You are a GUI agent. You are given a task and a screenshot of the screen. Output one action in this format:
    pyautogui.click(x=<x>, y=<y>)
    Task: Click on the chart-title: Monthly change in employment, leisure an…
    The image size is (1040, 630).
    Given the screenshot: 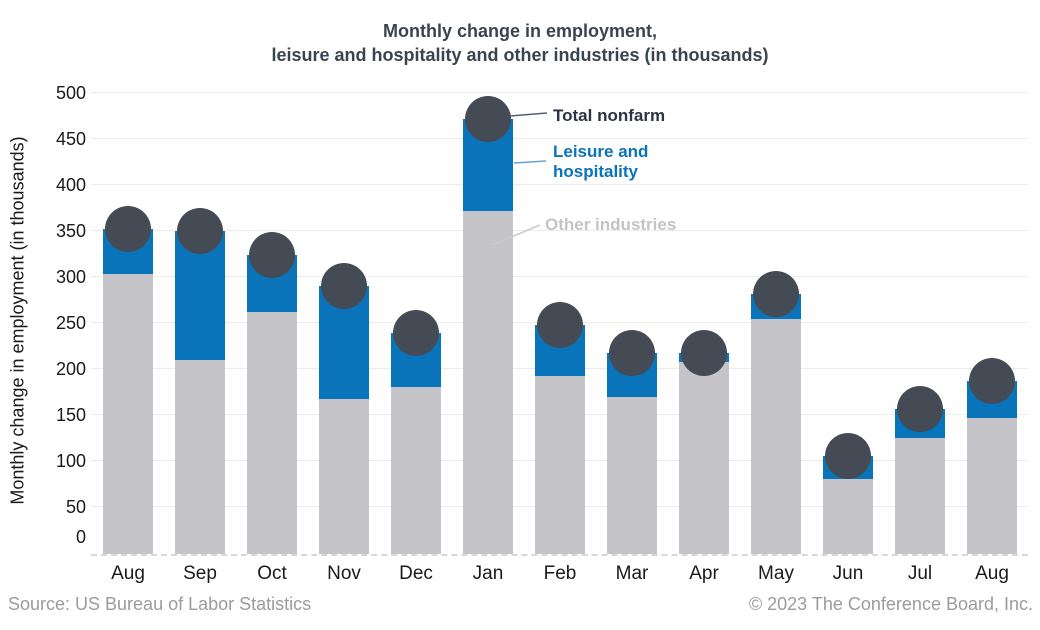 What is the action you would take?
    pyautogui.click(x=520, y=43)
    